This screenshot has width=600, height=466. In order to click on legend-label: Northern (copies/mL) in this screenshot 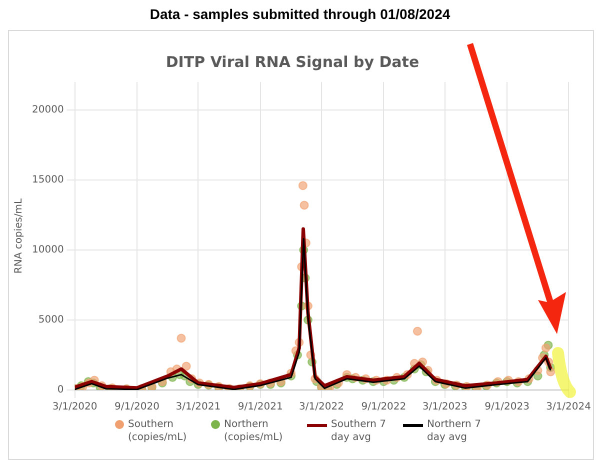, I will do `click(254, 431)`.